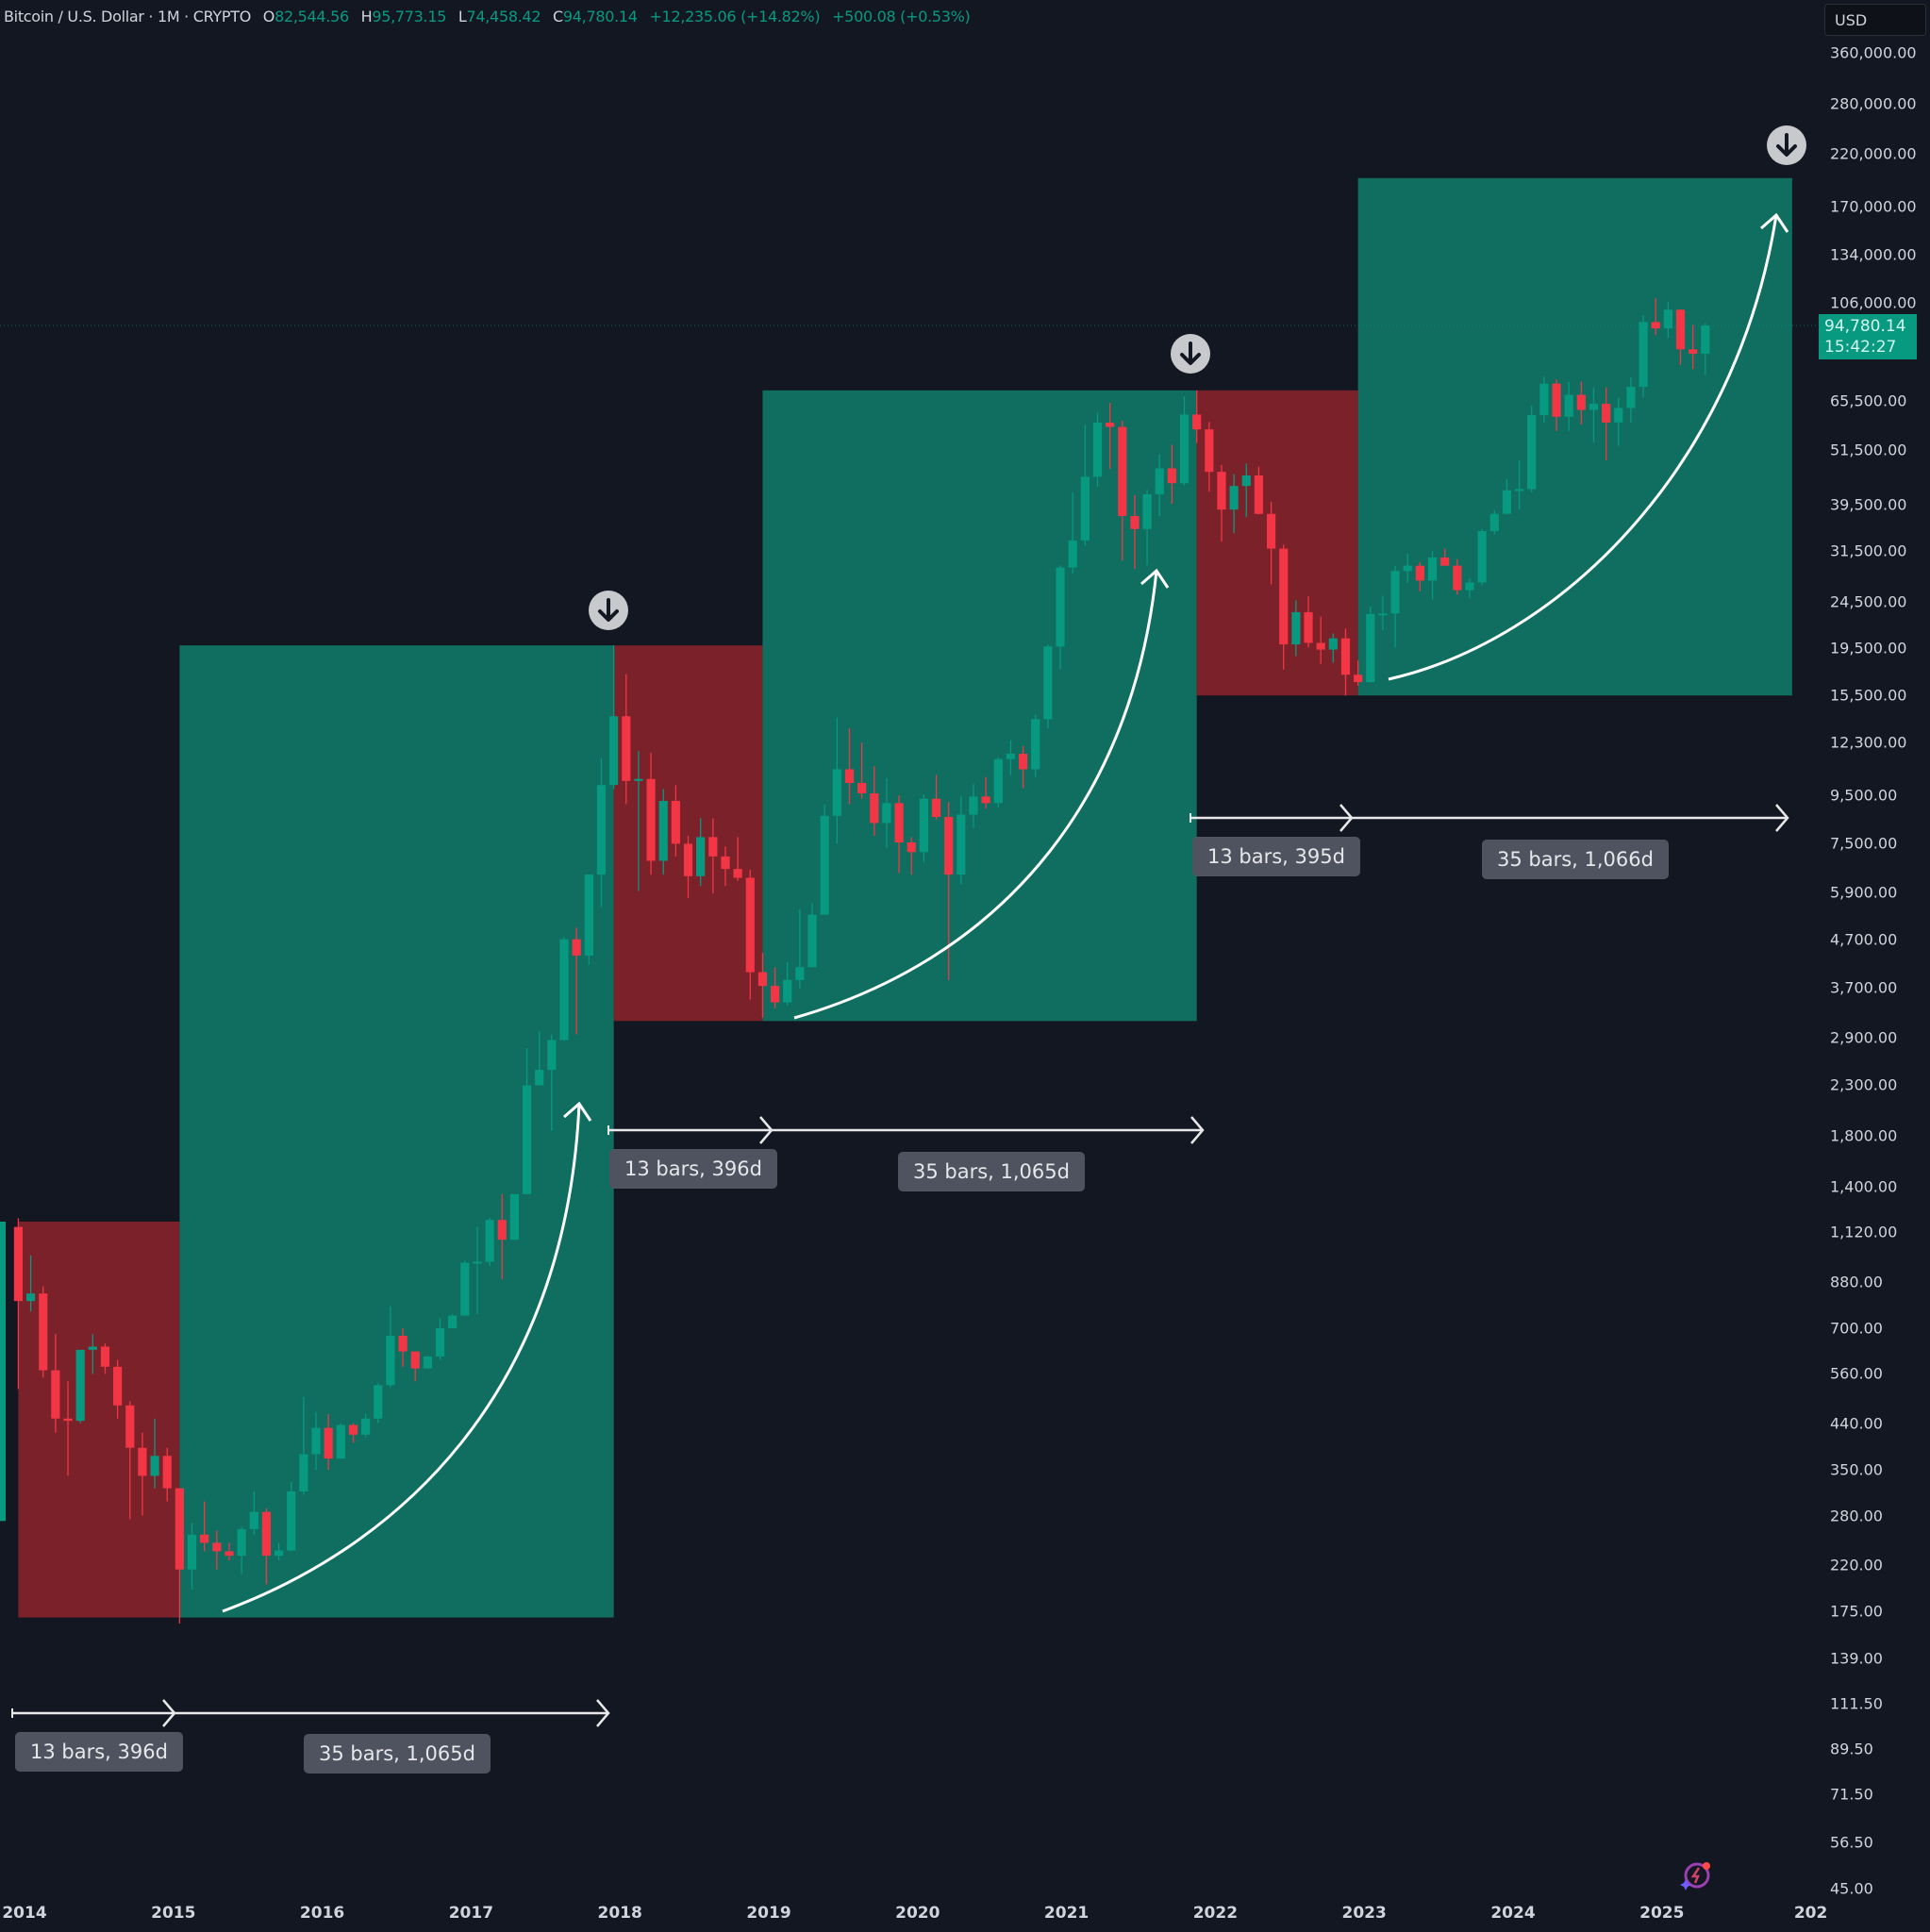 The width and height of the screenshot is (1930, 1932). I want to click on price-tick-label: 440.00, so click(1856, 1424).